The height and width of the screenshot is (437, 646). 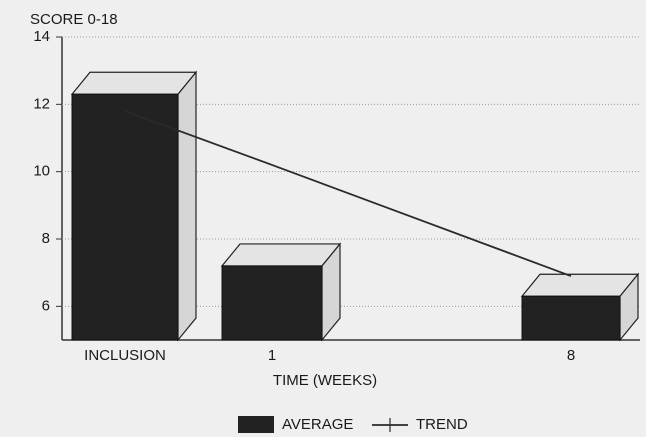 What do you see at coordinates (41, 103) in the screenshot?
I see `y-tick-label: 12` at bounding box center [41, 103].